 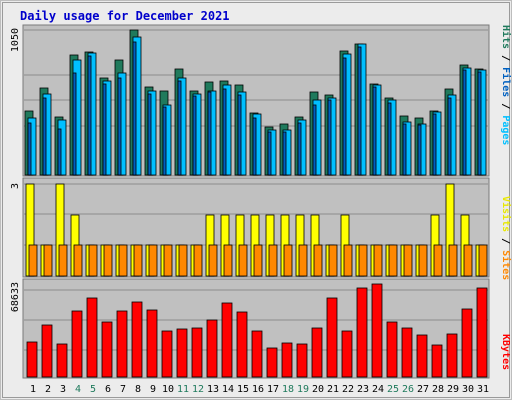 I want to click on axis-label-visits: Visits, so click(x=506, y=214).